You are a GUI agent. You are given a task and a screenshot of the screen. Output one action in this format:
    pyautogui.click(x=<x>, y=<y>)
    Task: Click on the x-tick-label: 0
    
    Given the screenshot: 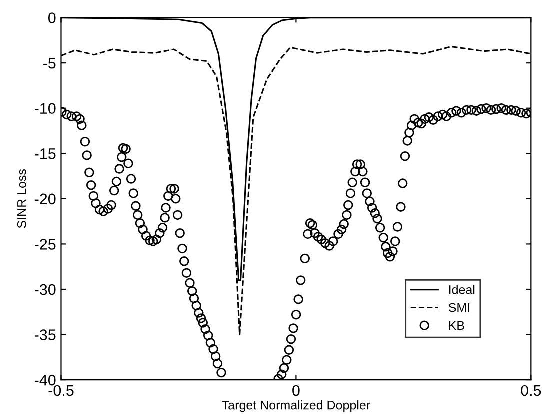 What is the action you would take?
    pyautogui.click(x=296, y=390)
    